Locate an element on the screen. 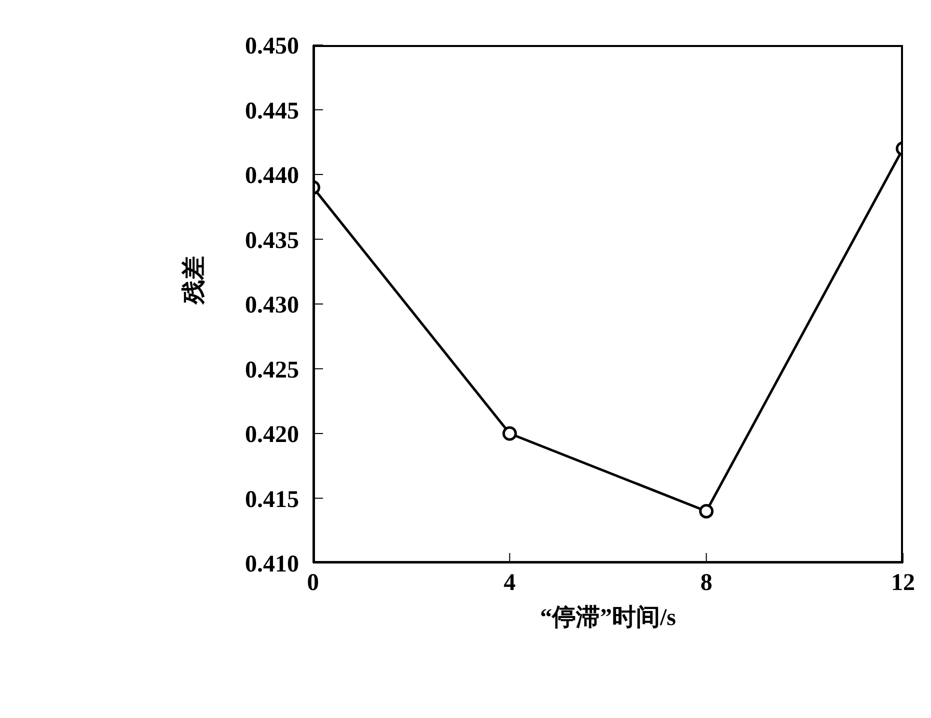  y-tick-label: 0.420 is located at coordinates (272, 435).